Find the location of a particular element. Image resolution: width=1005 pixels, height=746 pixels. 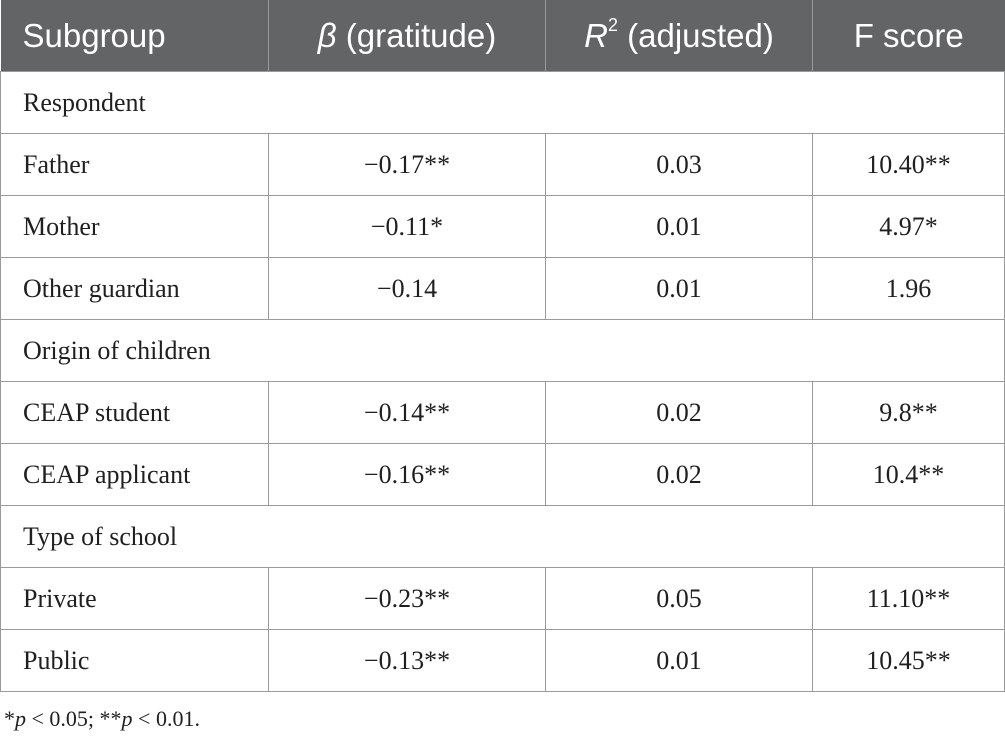

header-beta: β (gratitude) is located at coordinates (407, 36).